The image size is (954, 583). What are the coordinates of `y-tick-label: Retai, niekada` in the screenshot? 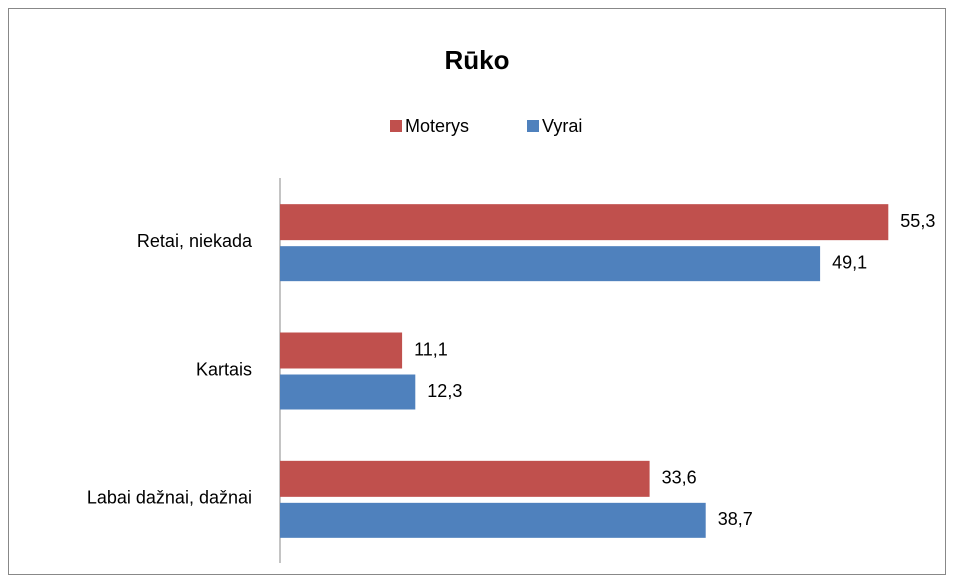 It's located at (195, 241).